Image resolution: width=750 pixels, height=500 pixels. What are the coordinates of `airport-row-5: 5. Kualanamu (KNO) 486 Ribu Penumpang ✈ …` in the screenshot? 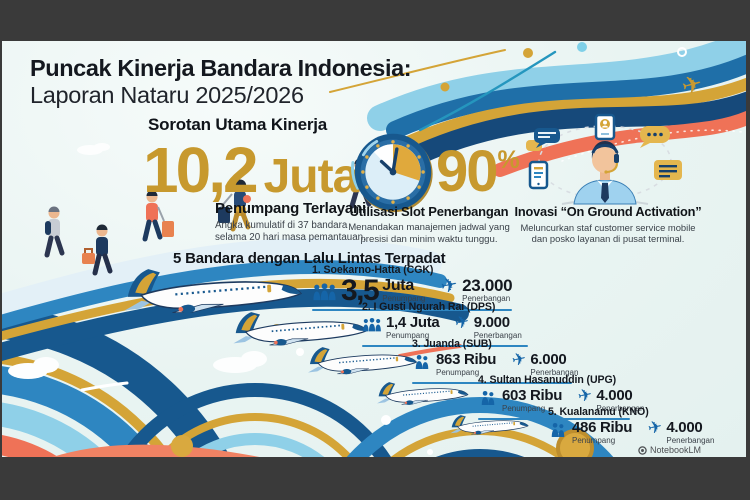 It's located at (631, 425).